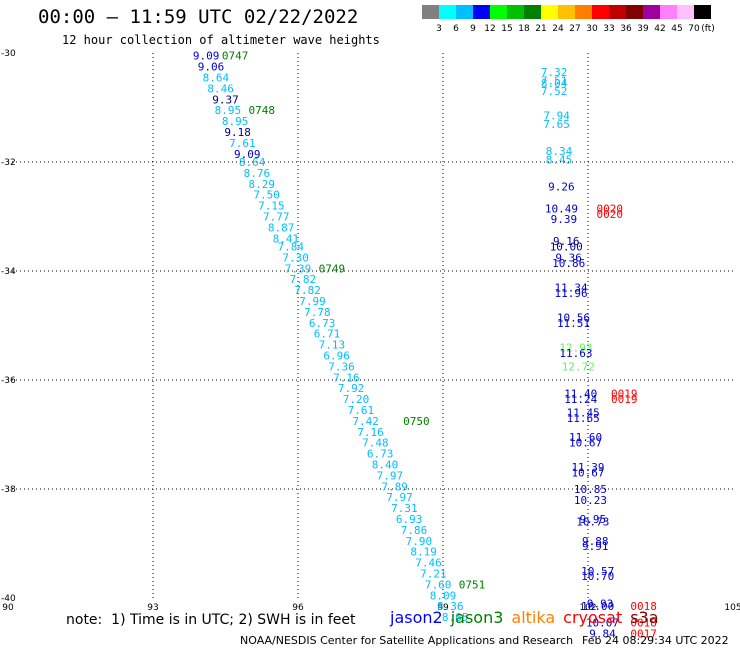 This screenshot has height=650, width=740. Describe the element at coordinates (554, 72) in the screenshot. I see `wave-height-label: 7.32` at that location.